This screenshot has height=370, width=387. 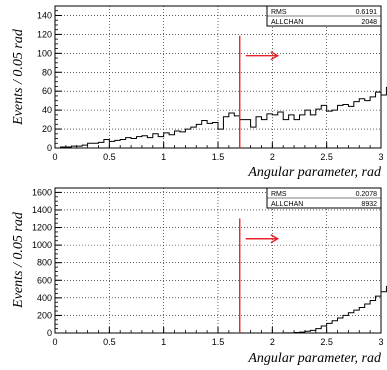 I want to click on y-tick-label: 1600, so click(x=42, y=192).